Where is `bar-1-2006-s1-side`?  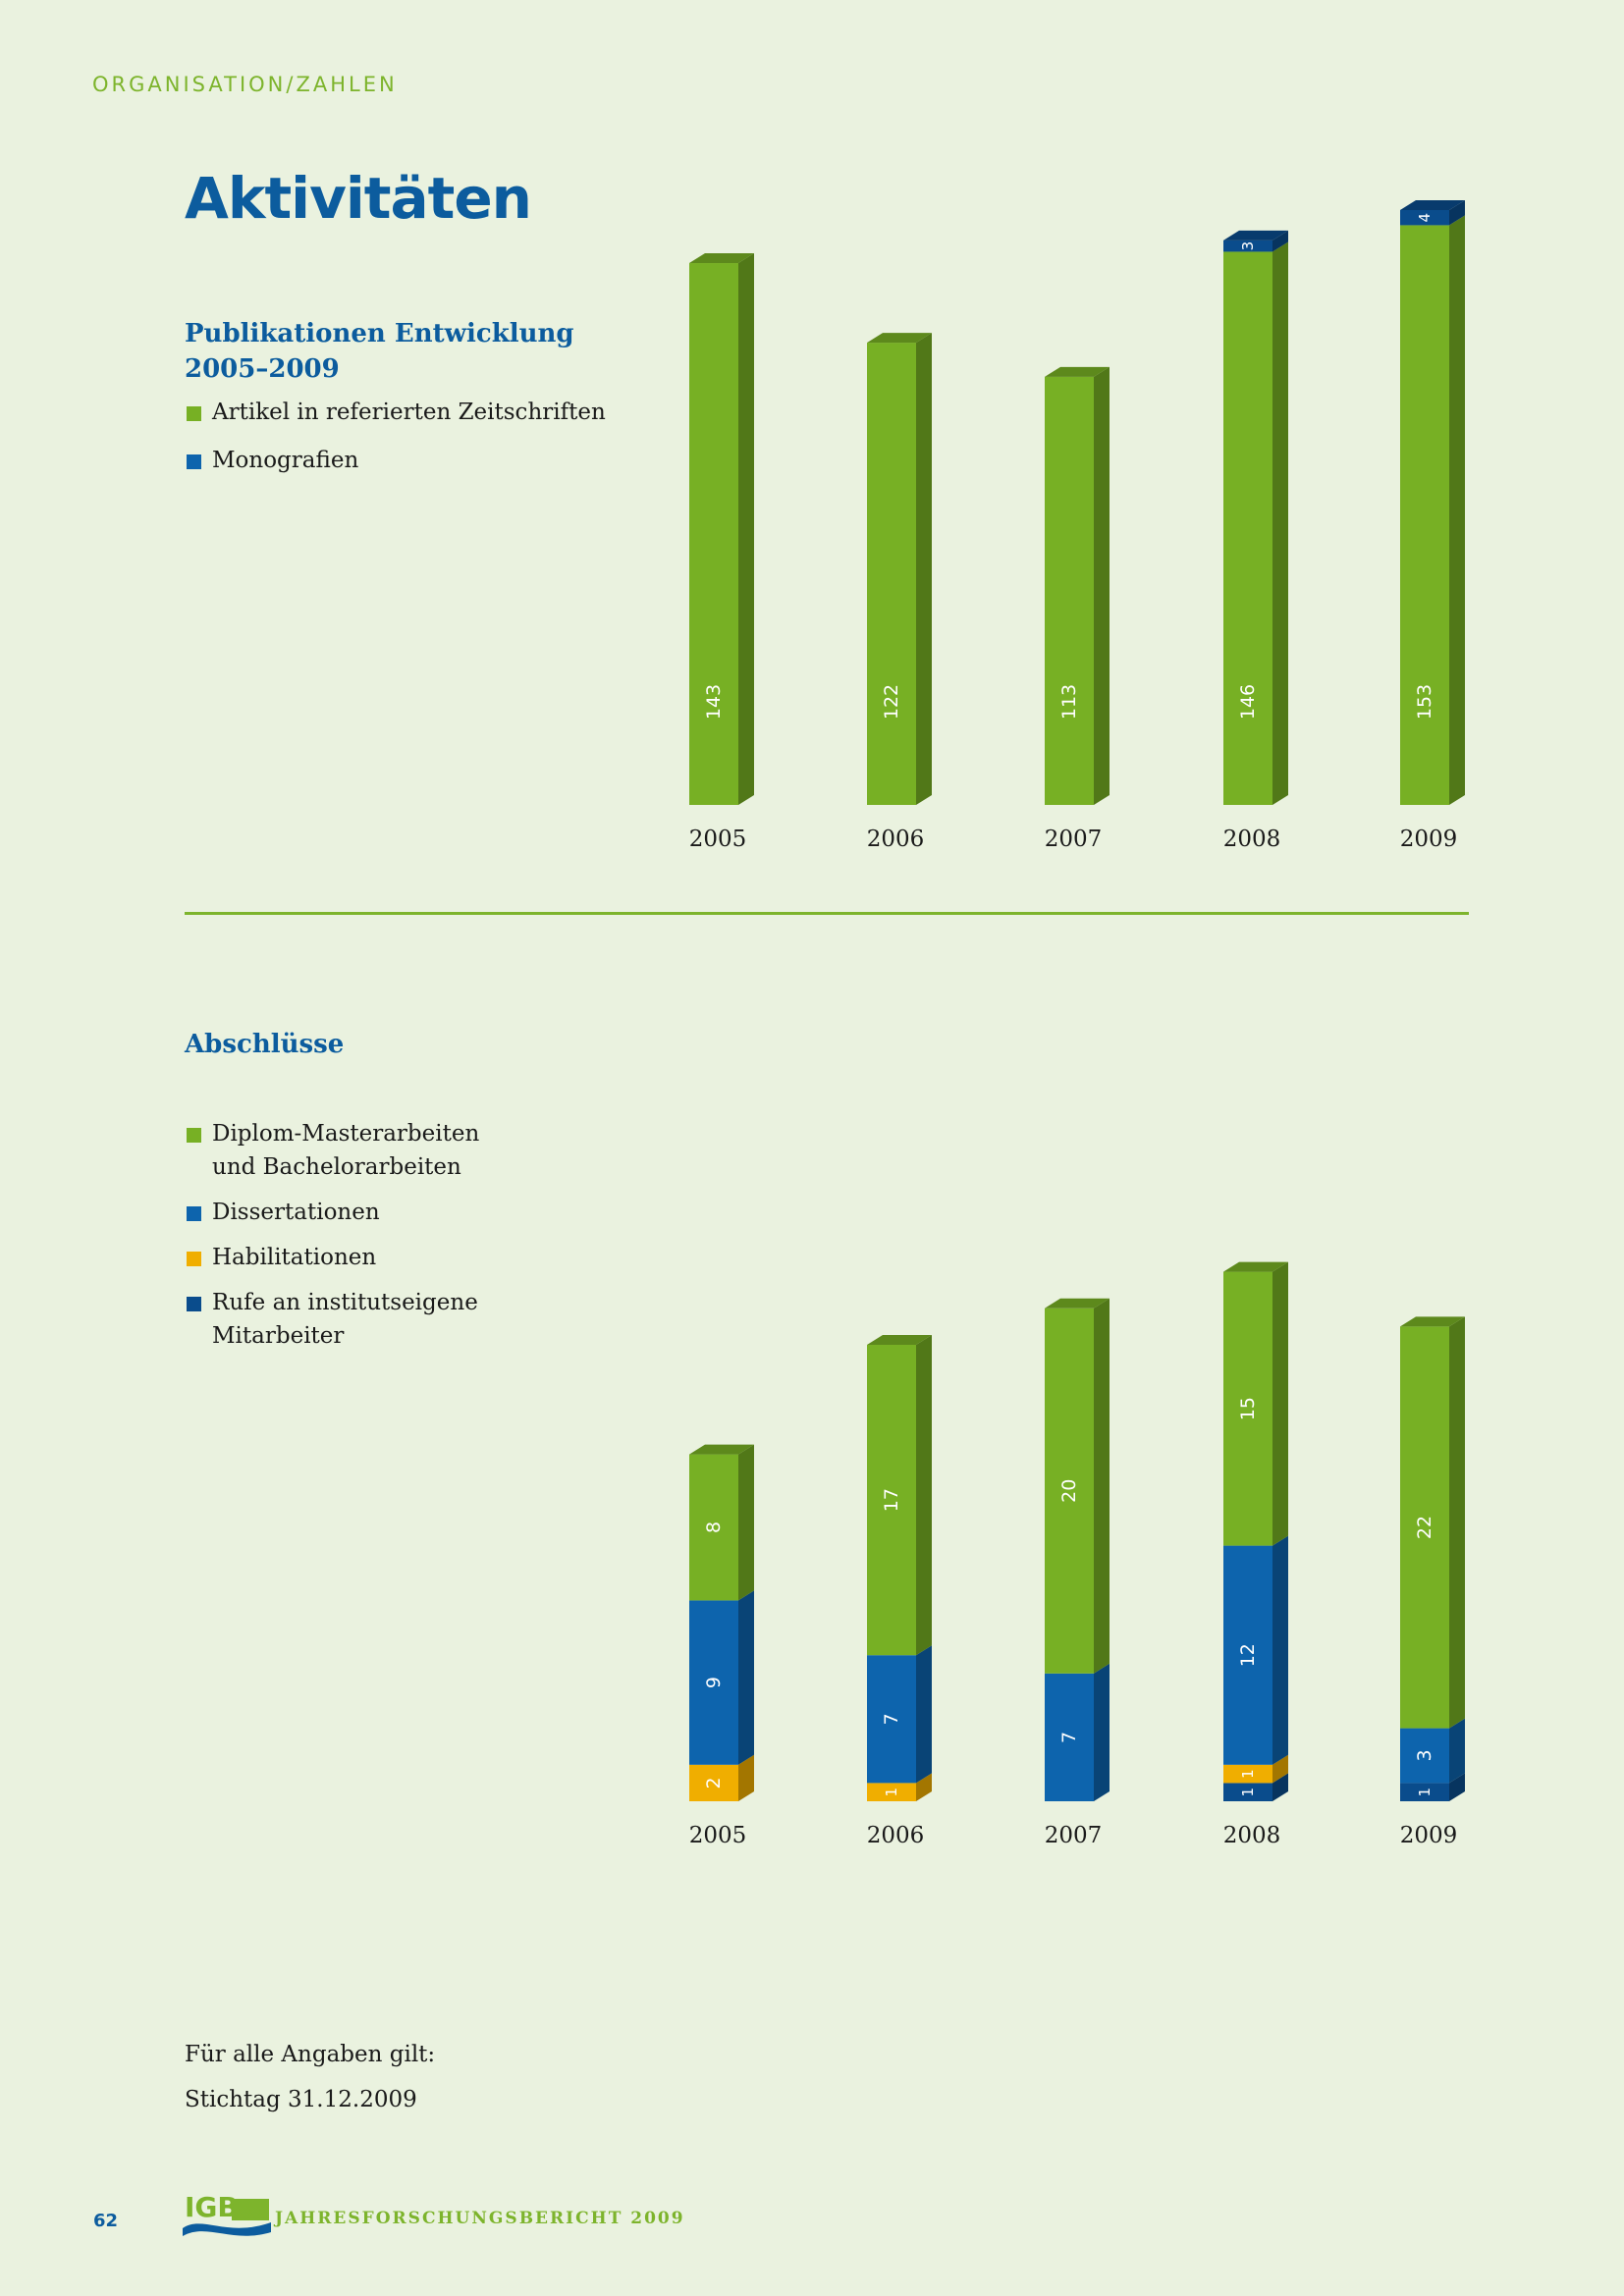
bar-1-2006-s1-side is located at coordinates (924, 1787).